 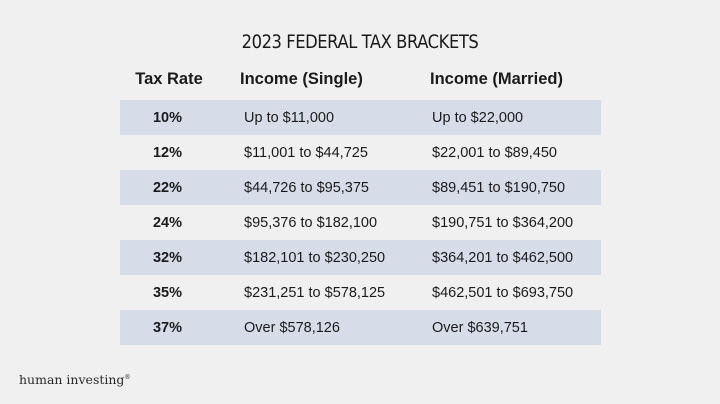 What do you see at coordinates (494, 152) in the screenshot?
I see `income-married-cell: $22,001 to $89,450` at bounding box center [494, 152].